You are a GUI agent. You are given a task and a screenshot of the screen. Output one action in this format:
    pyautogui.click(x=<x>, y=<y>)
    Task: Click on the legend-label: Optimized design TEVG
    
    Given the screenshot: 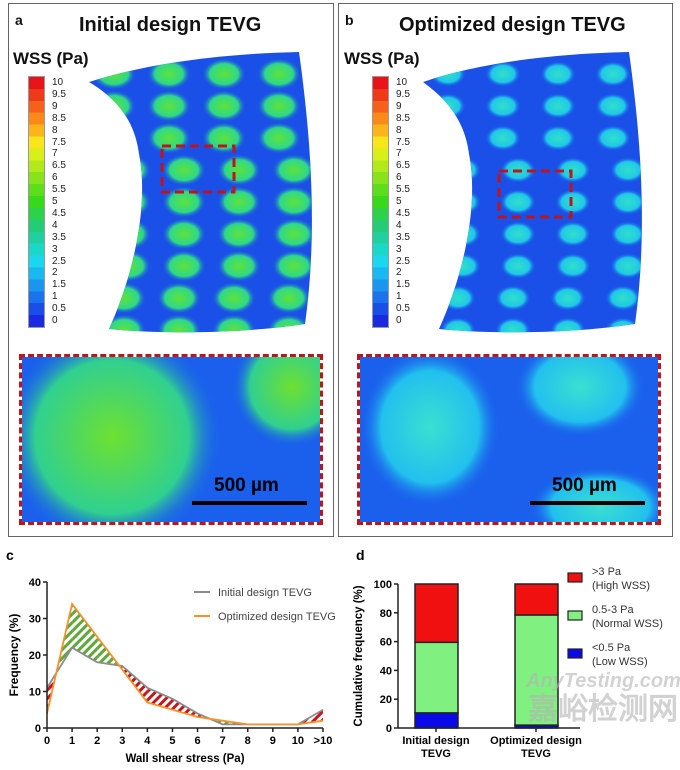 What is the action you would take?
    pyautogui.click(x=277, y=617)
    